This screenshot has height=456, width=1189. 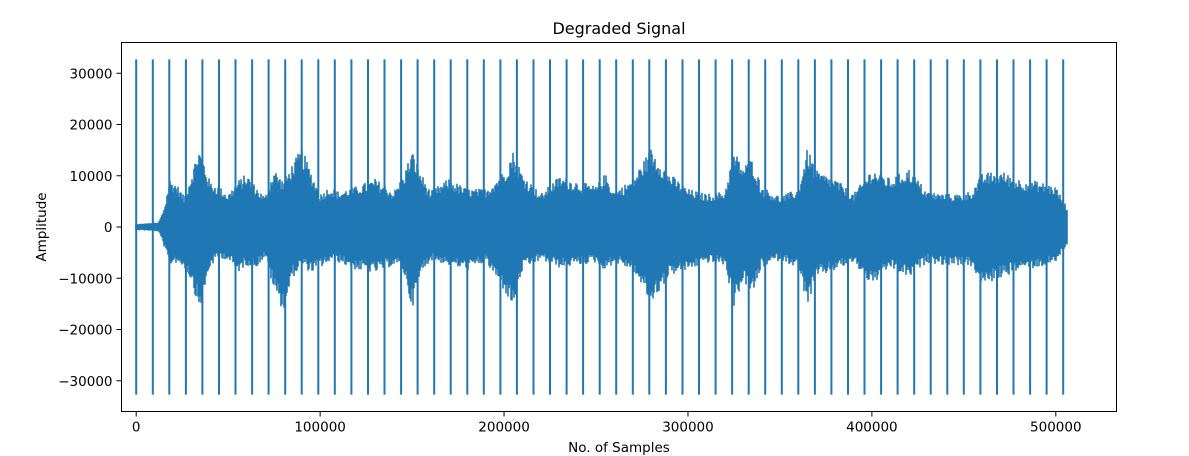 I want to click on x-tick-label: 400000, so click(x=872, y=428).